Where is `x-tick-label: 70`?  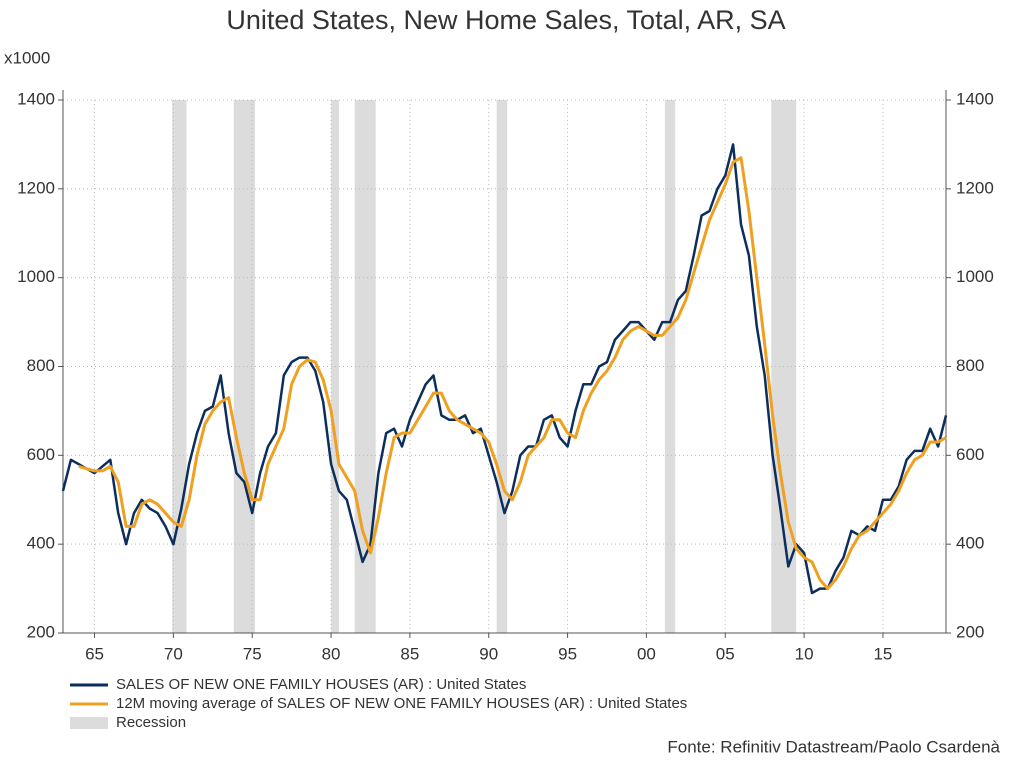
x-tick-label: 70 is located at coordinates (173, 653).